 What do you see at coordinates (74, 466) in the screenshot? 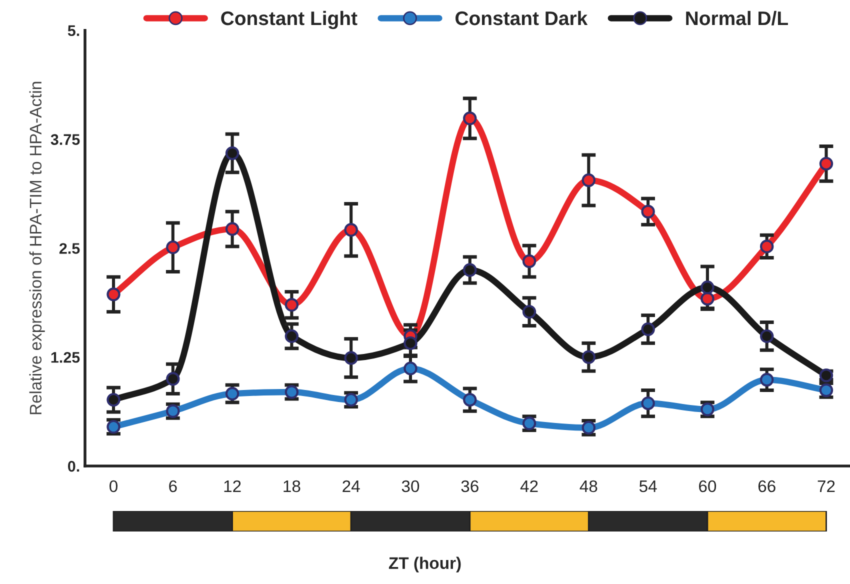
I see `y-tick-label: 0.` at bounding box center [74, 466].